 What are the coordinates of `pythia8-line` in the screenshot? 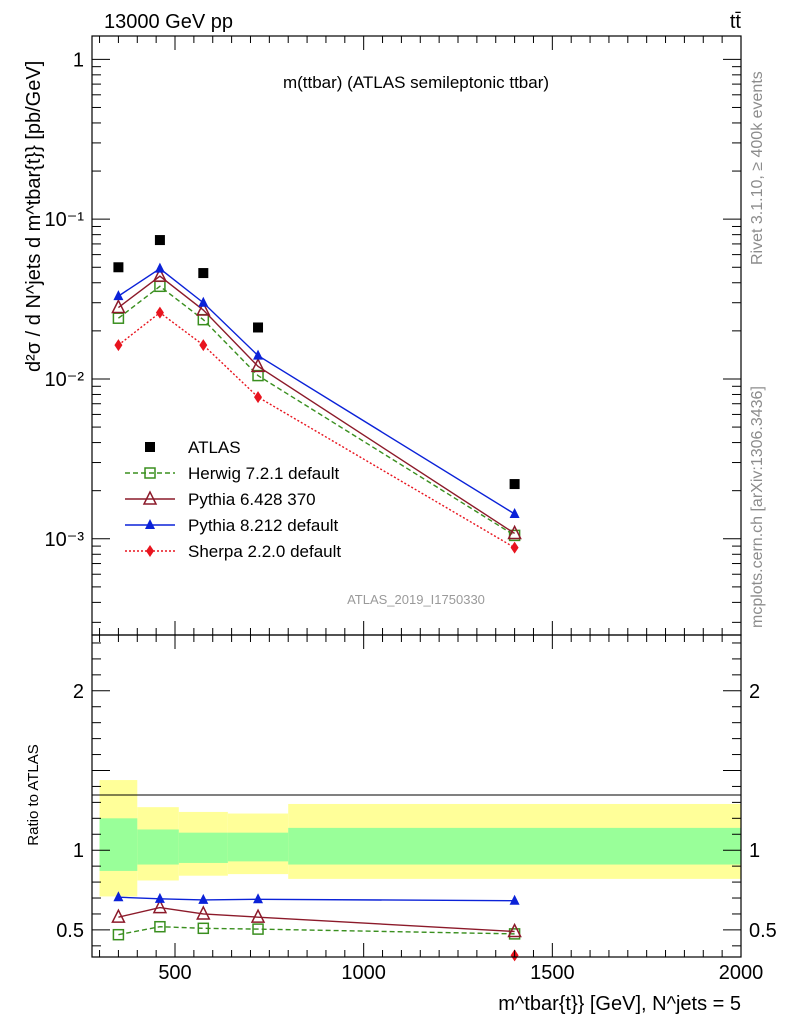 It's located at (316, 899).